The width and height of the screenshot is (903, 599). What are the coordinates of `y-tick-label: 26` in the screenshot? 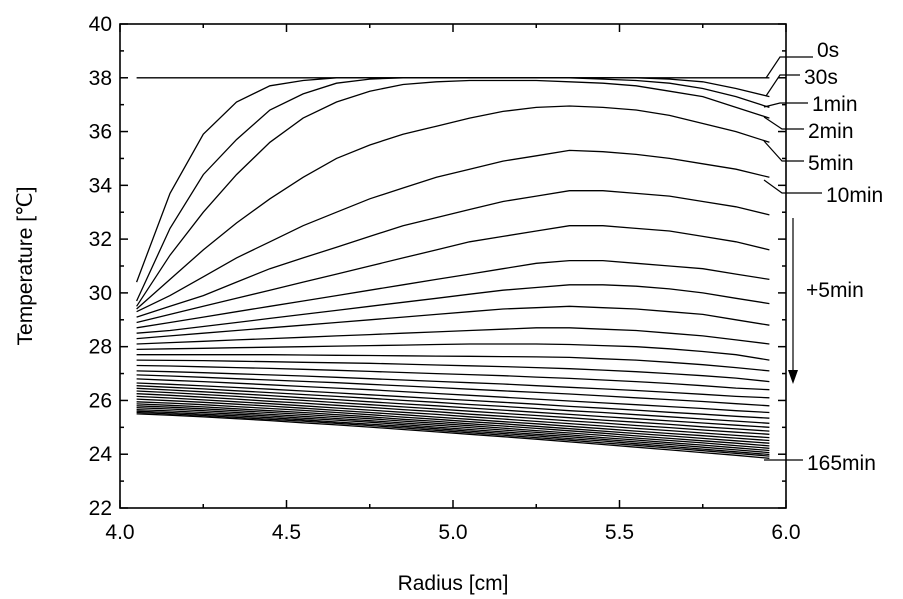 It's located at (100, 400).